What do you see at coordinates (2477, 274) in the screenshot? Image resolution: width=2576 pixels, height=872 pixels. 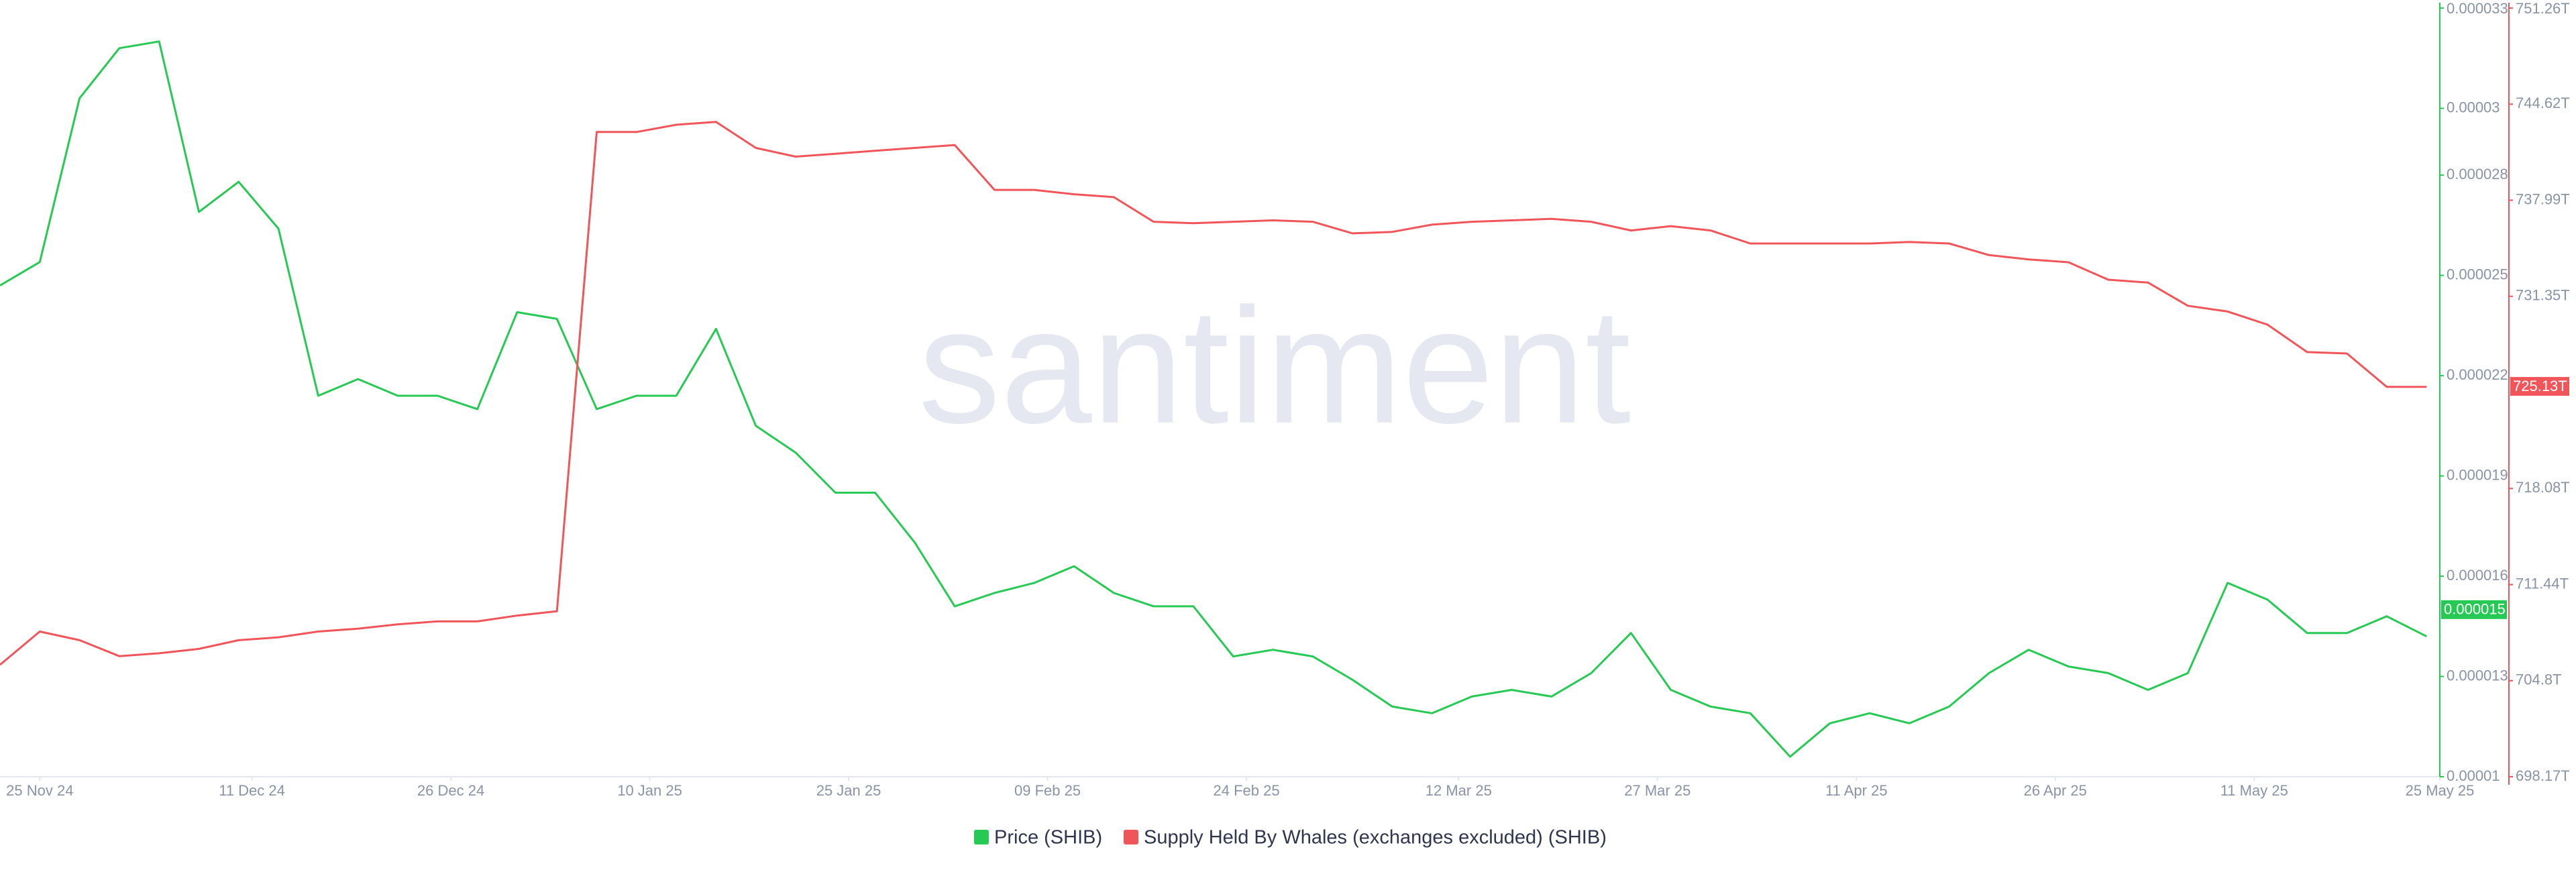 I see `y-tick-label: 0.000025` at bounding box center [2477, 274].